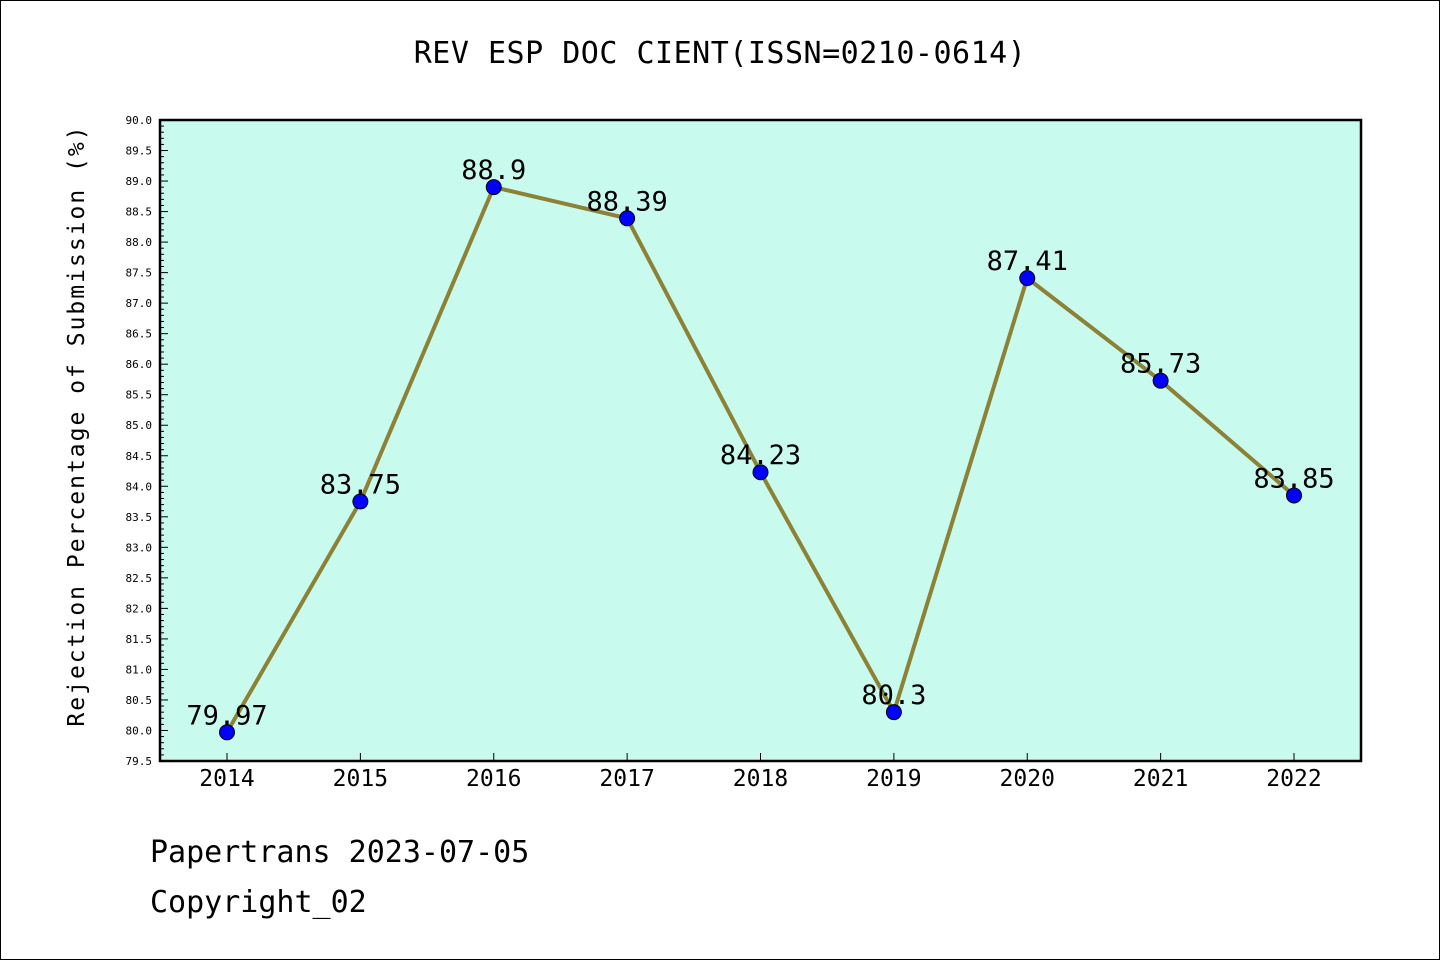  What do you see at coordinates (139, 181) in the screenshot?
I see `y-tick-label: 89.0` at bounding box center [139, 181].